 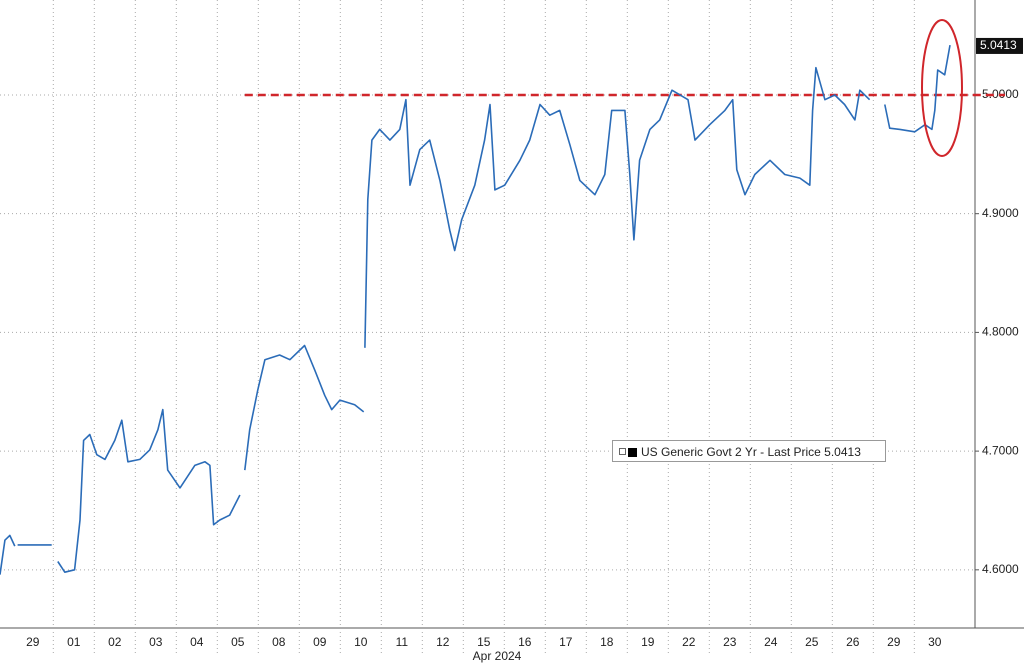 I want to click on x-tick-label: 19, so click(x=648, y=642).